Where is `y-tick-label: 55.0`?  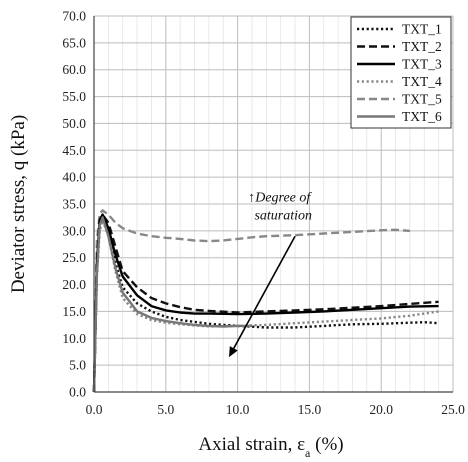 y-tick-label: 55.0 is located at coordinates (74, 96).